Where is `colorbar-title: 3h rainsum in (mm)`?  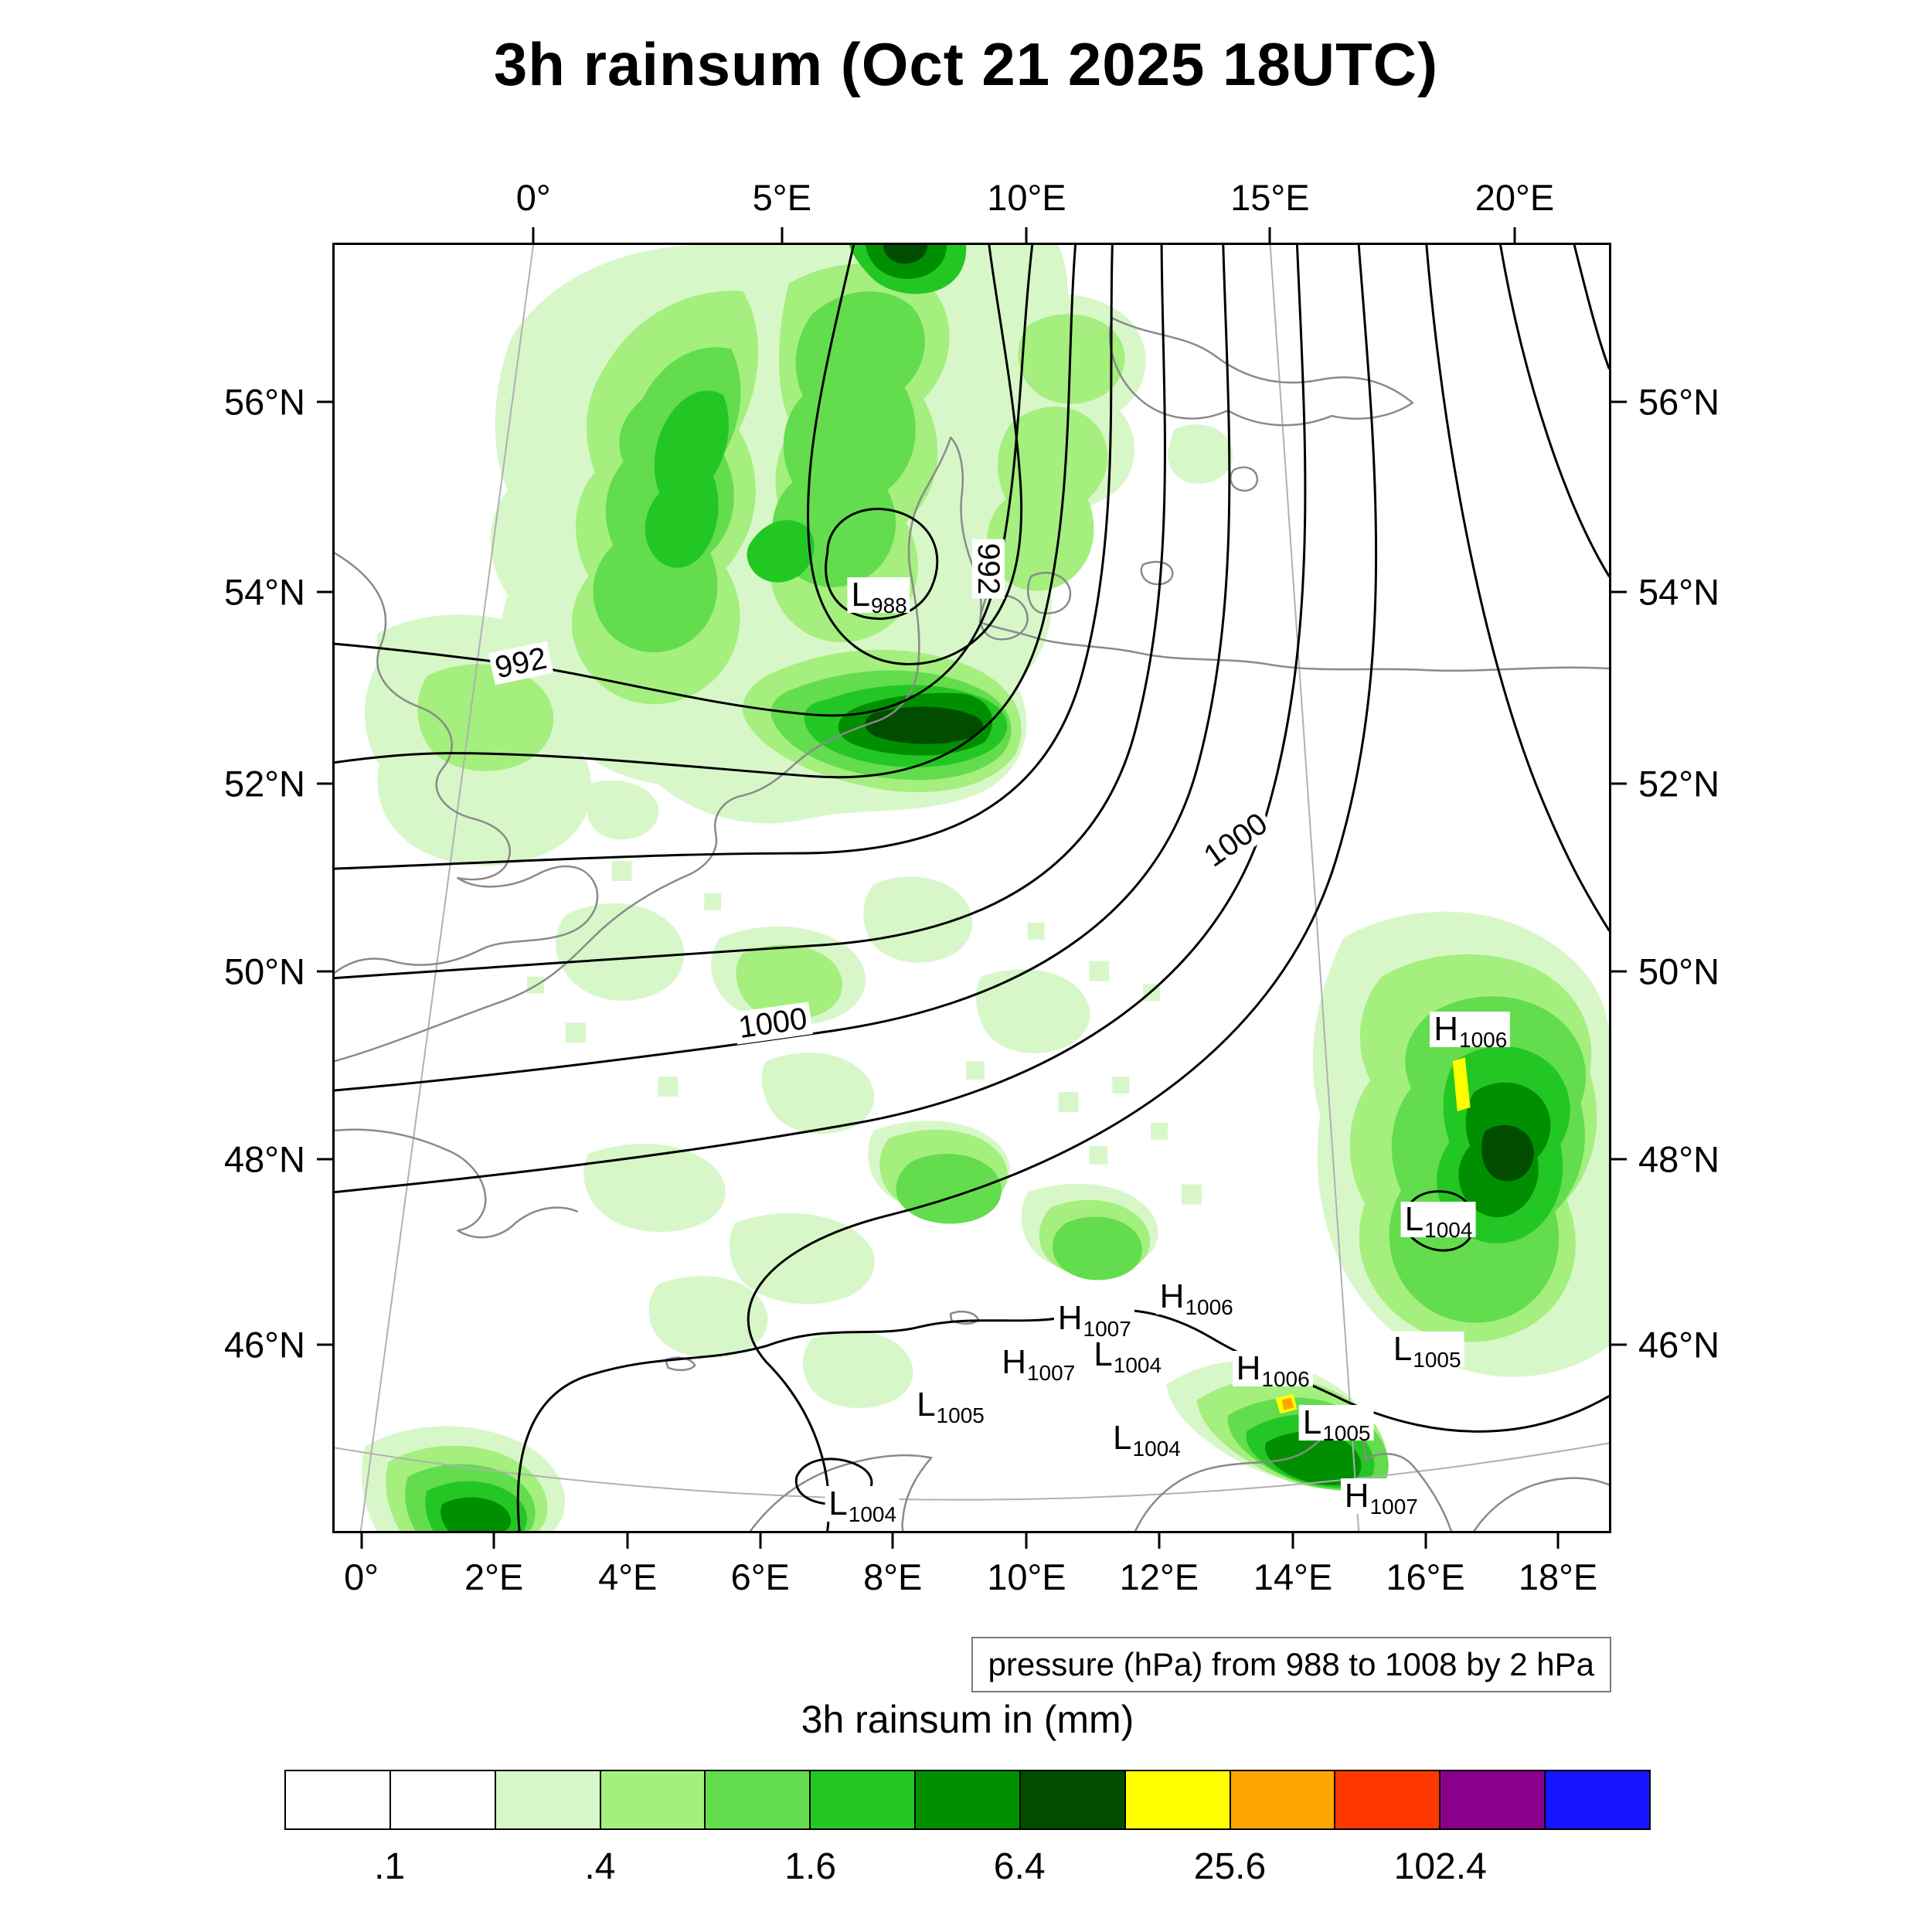 colorbar-title: 3h rainsum in (mm) is located at coordinates (968, 1719).